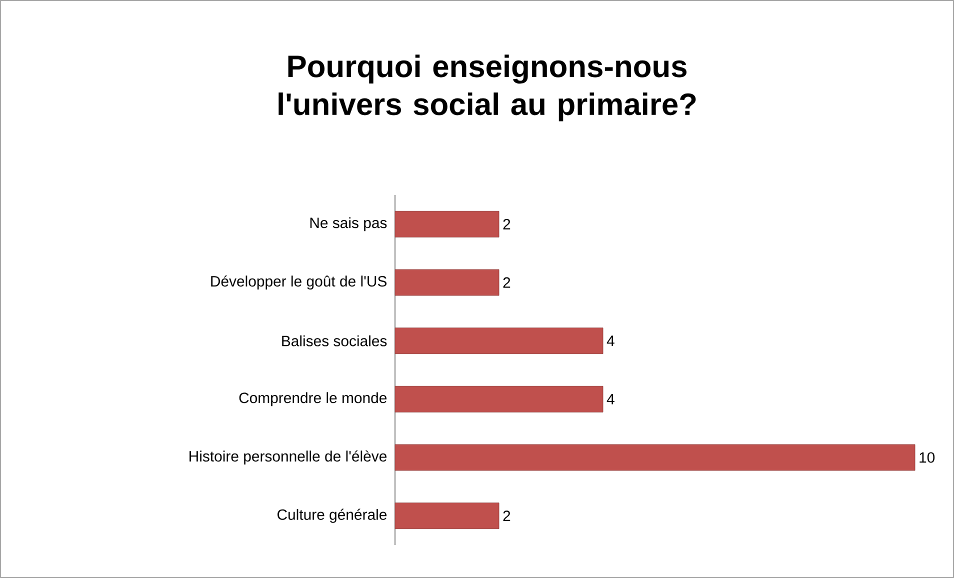 Image resolution: width=954 pixels, height=578 pixels. Describe the element at coordinates (927, 457) in the screenshot. I see `data-label: 10` at that location.